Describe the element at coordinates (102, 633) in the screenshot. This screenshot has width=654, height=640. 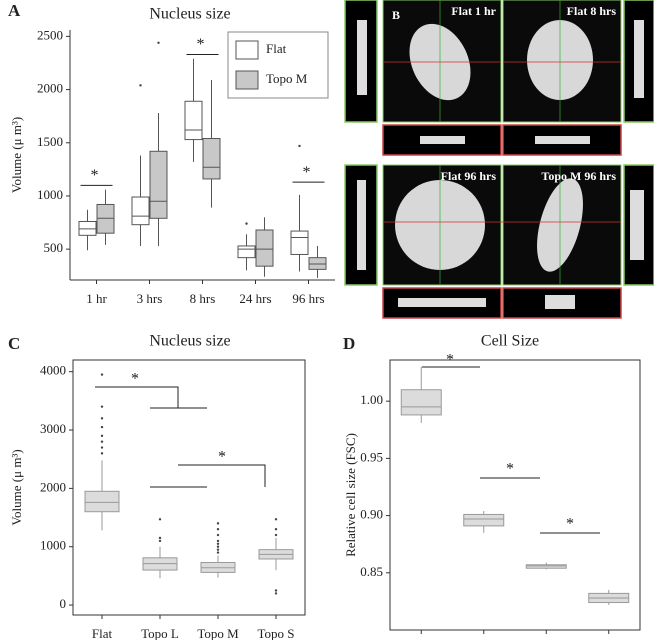
I see `x-tick-label: Flat` at that location.